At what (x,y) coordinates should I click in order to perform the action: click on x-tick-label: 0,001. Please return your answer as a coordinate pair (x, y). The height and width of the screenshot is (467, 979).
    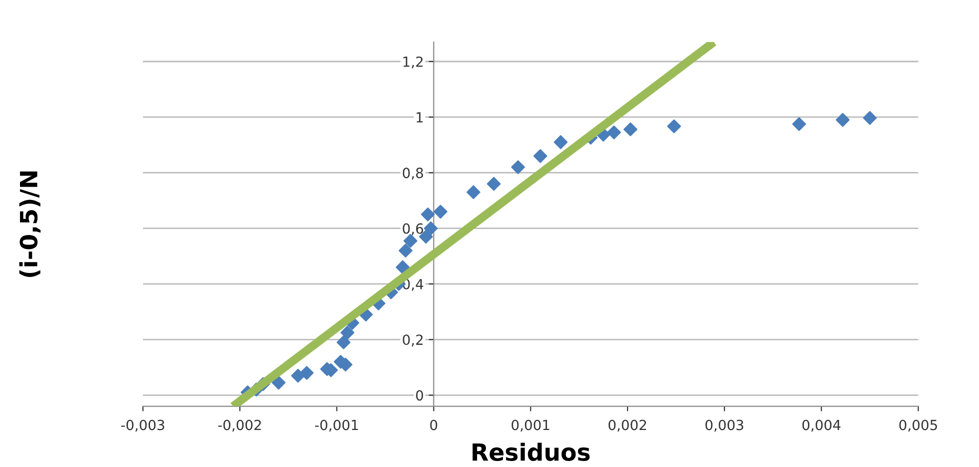
    Looking at the image, I should click on (531, 426).